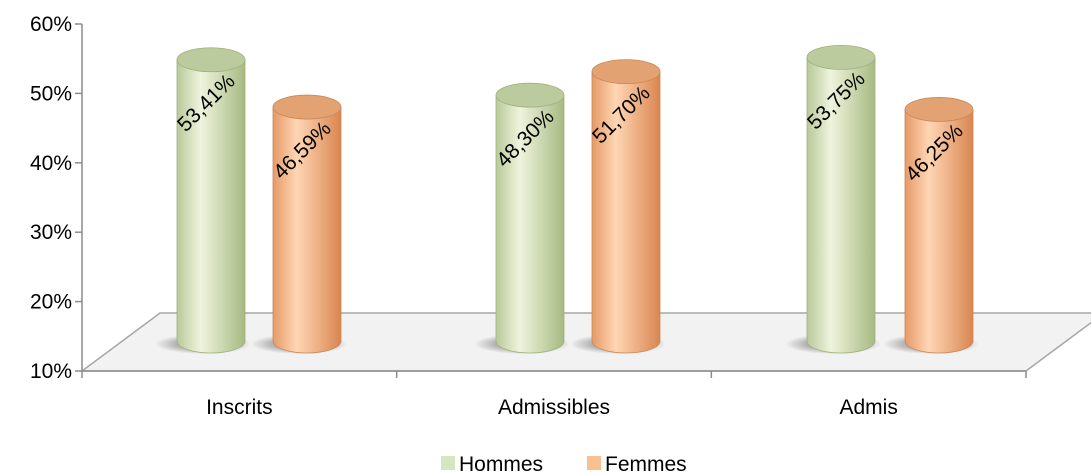  I want to click on x-axis: Inscrits Admissibles Admis, so click(554, 394).